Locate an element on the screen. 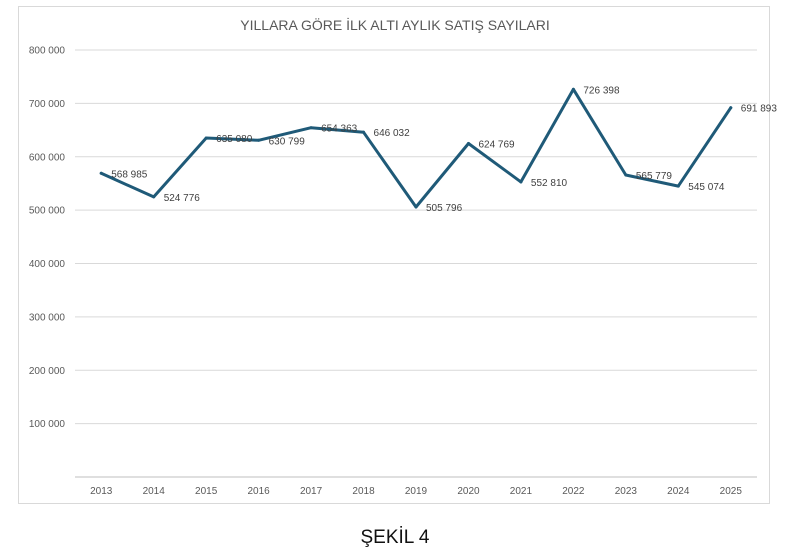 This screenshot has height=559, width=790. x-tick-label: 2025 is located at coordinates (731, 491).